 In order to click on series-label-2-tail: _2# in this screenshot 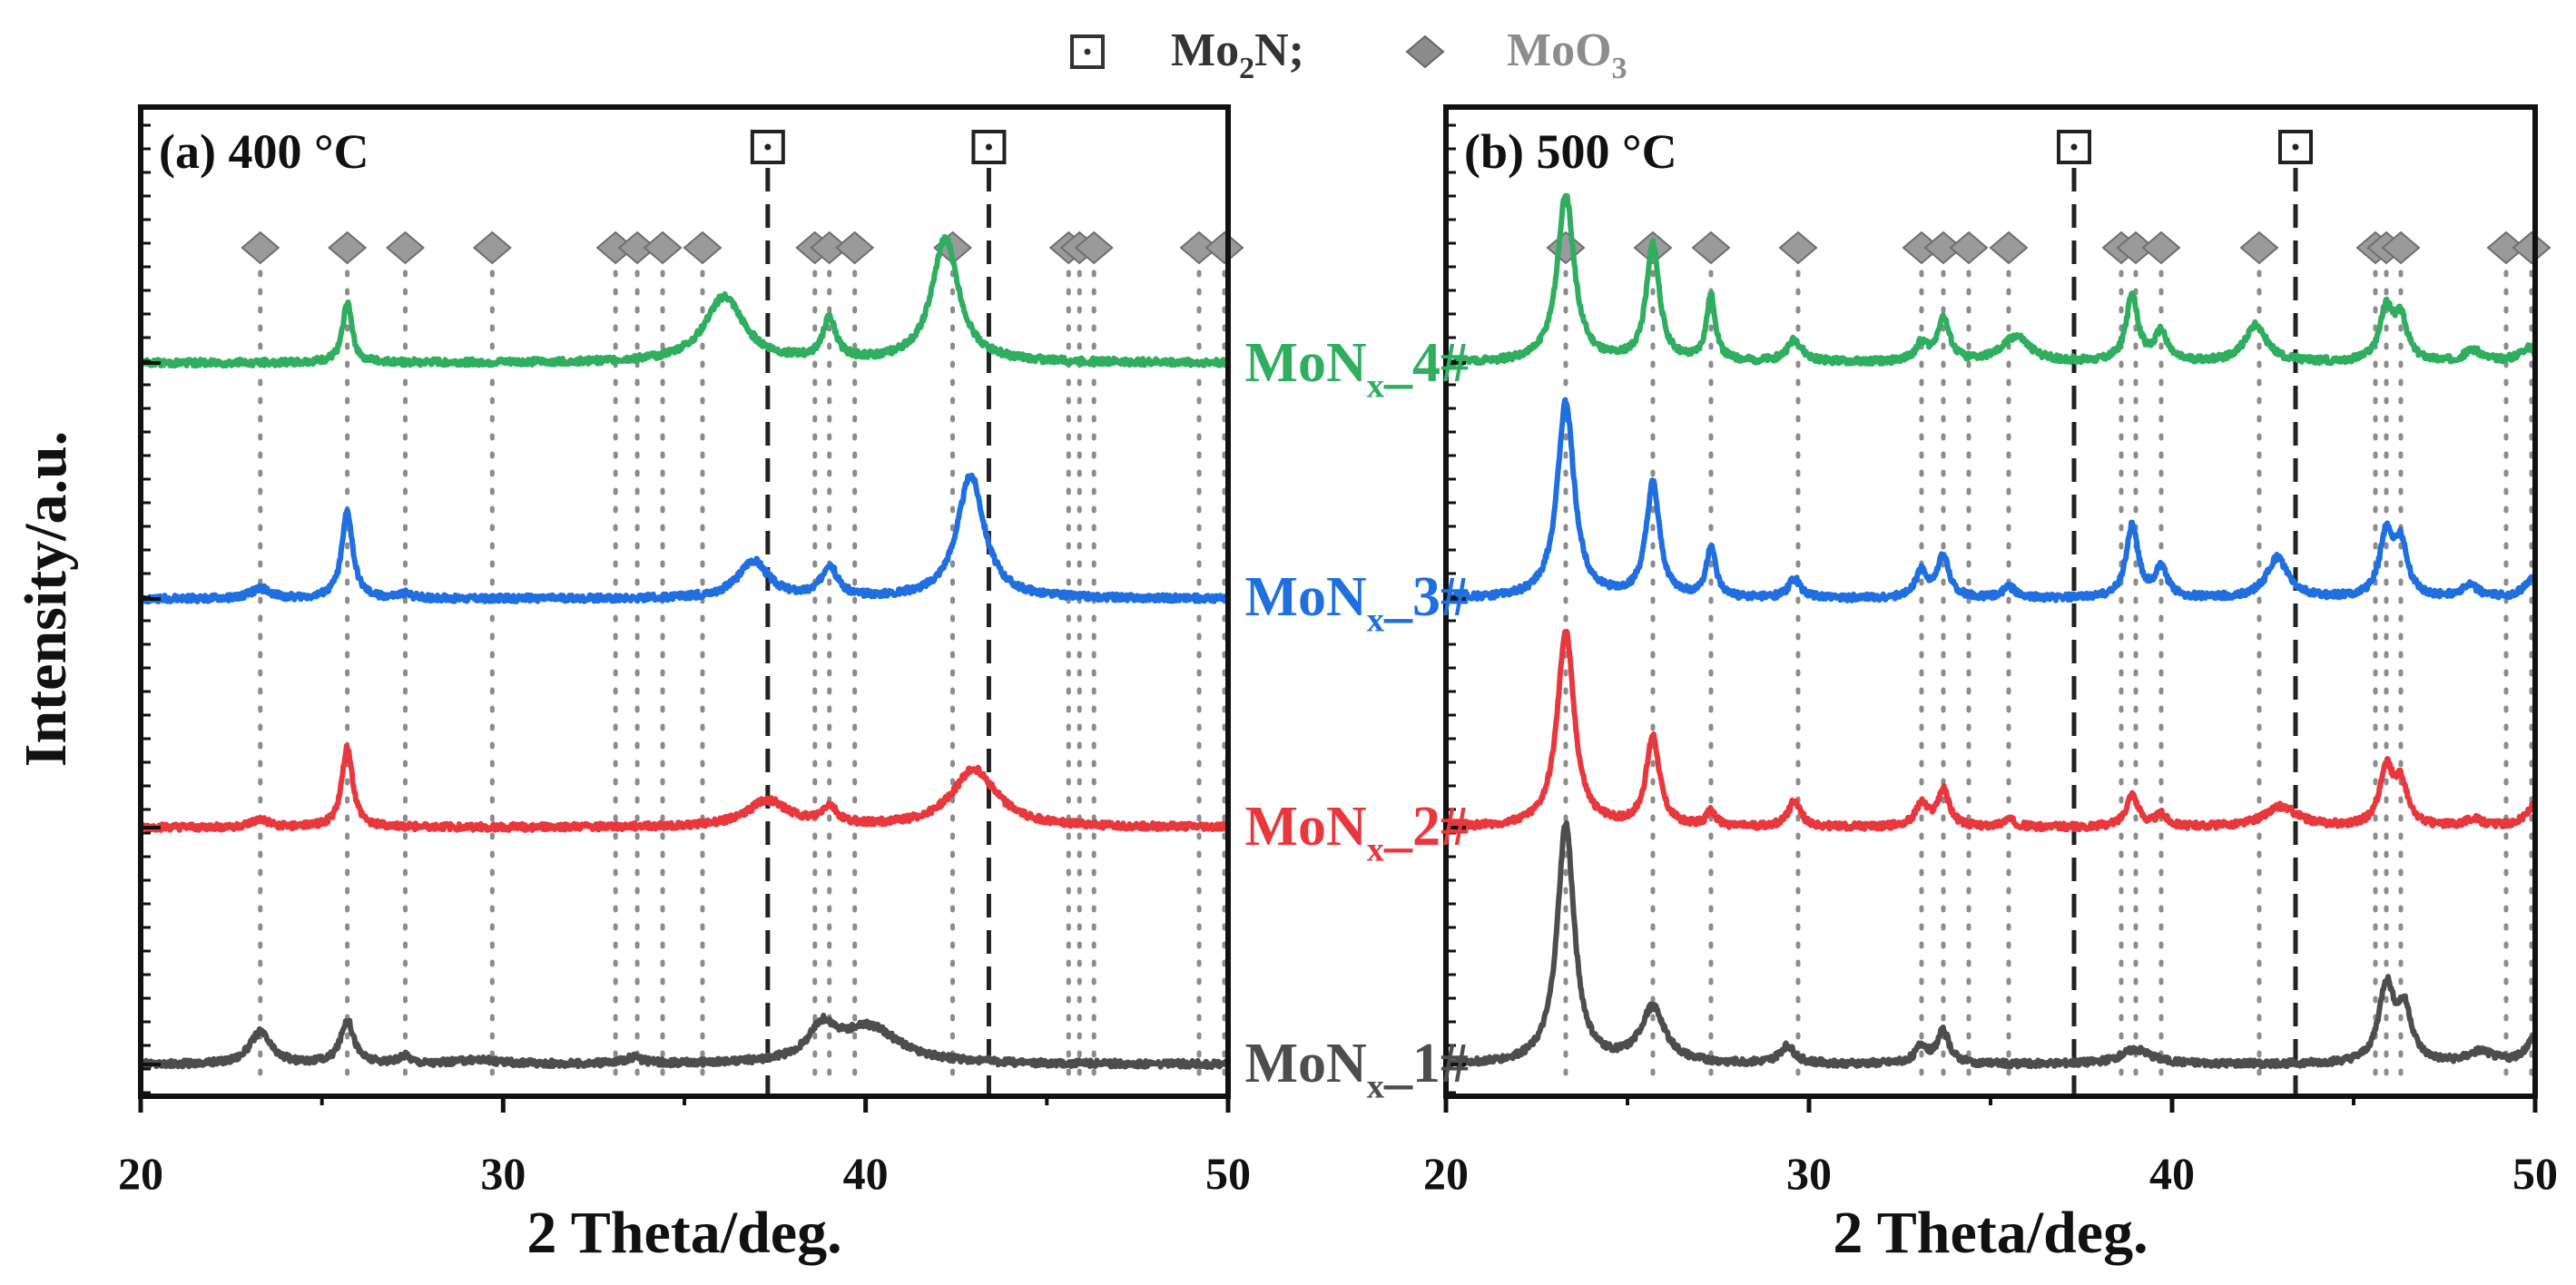, I will do `click(1426, 827)`.